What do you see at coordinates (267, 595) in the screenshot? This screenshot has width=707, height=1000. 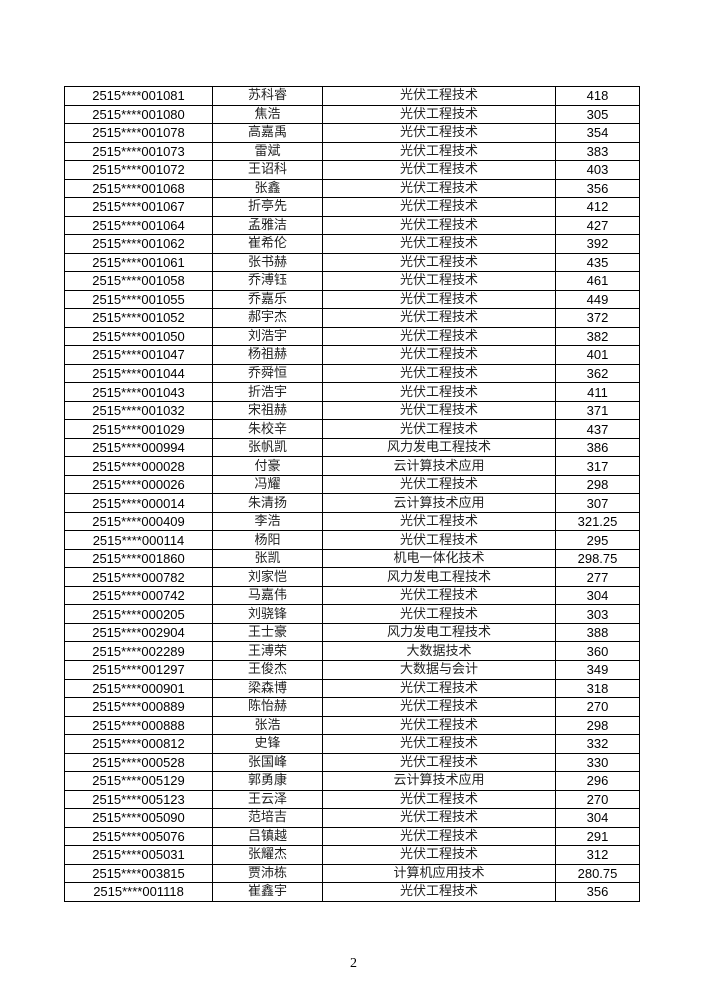 I see `student-name-cell: 马嘉伟` at bounding box center [267, 595].